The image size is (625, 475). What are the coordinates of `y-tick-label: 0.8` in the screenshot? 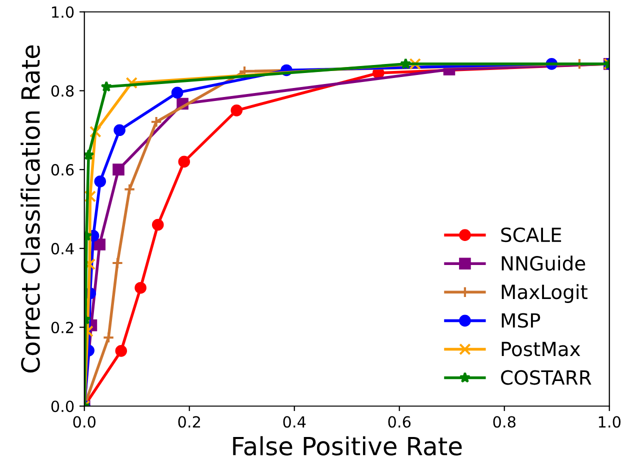 It's located at (62, 91).